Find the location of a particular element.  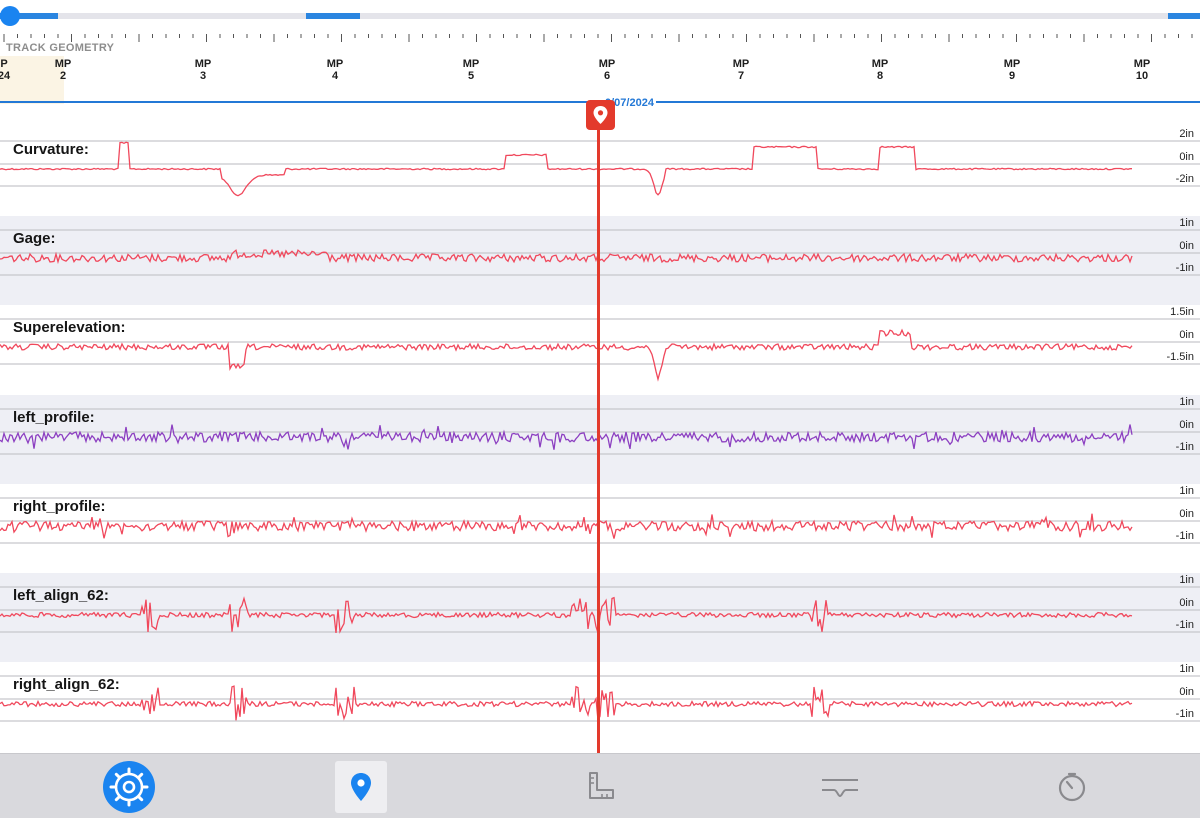

channel-left-align-62: left_align_62: 1in 0in -1in is located at coordinates (600, 617).